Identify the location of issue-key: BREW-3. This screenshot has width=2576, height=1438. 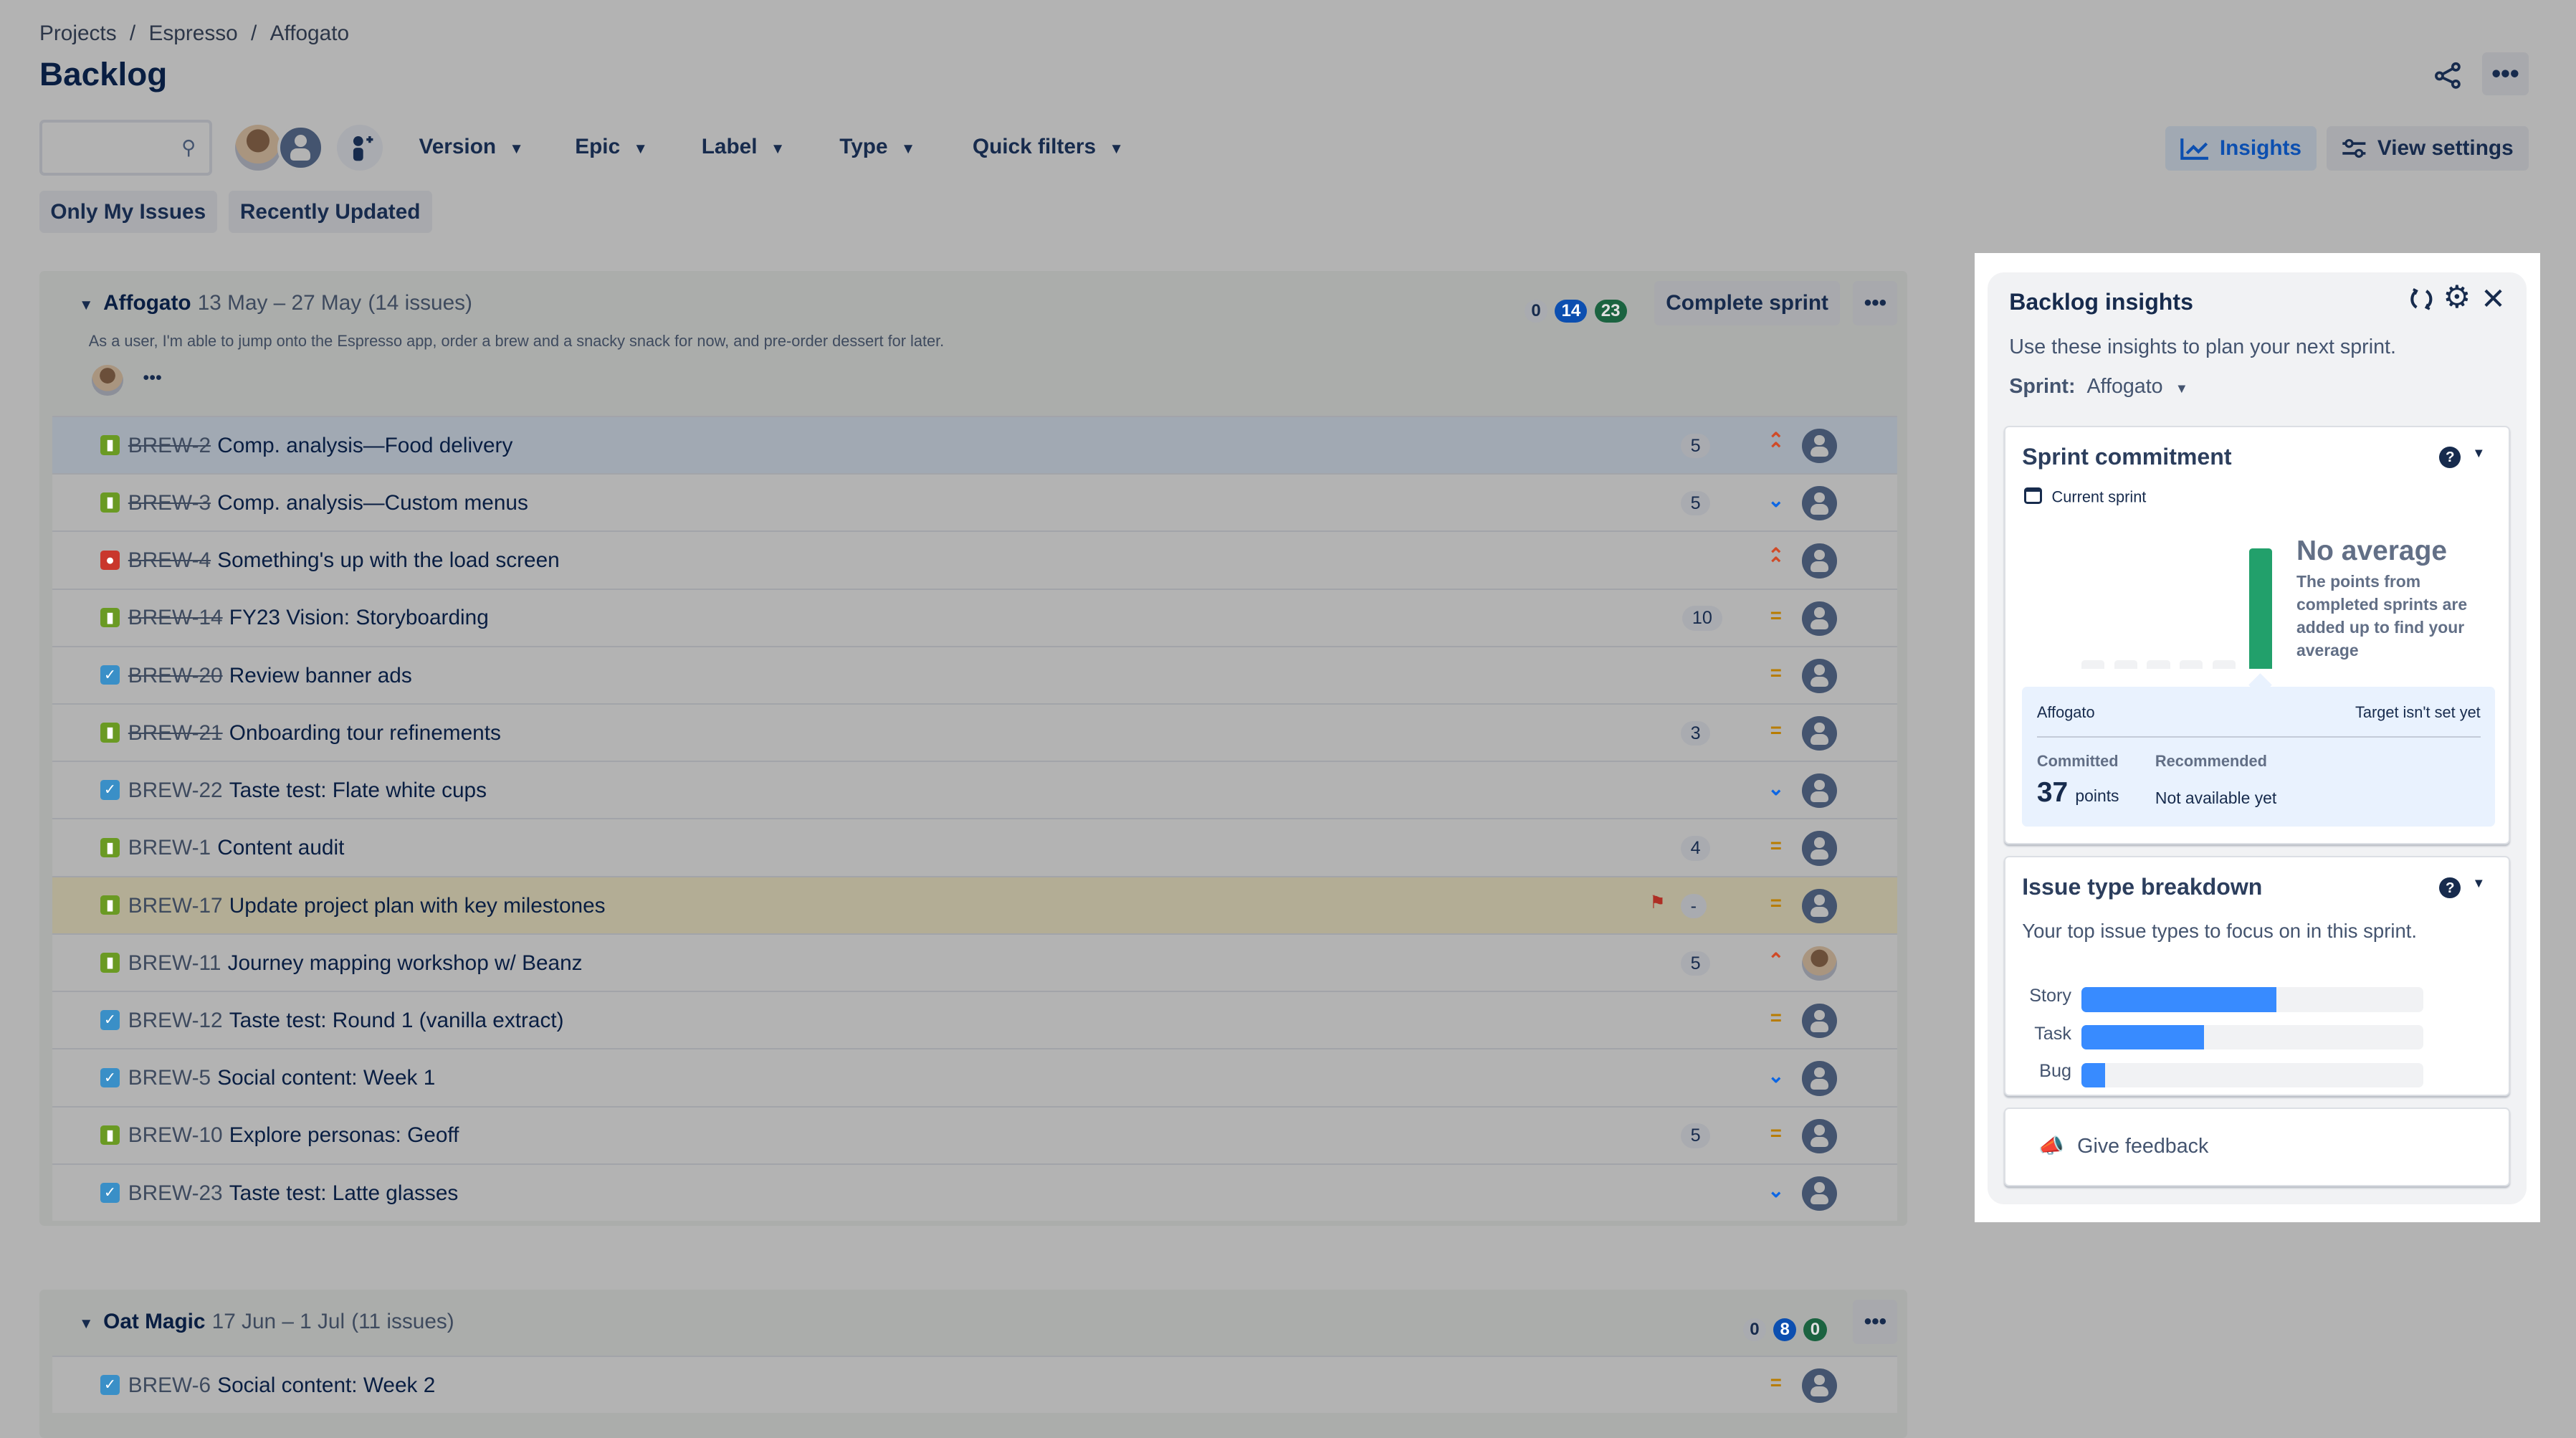
(169, 503).